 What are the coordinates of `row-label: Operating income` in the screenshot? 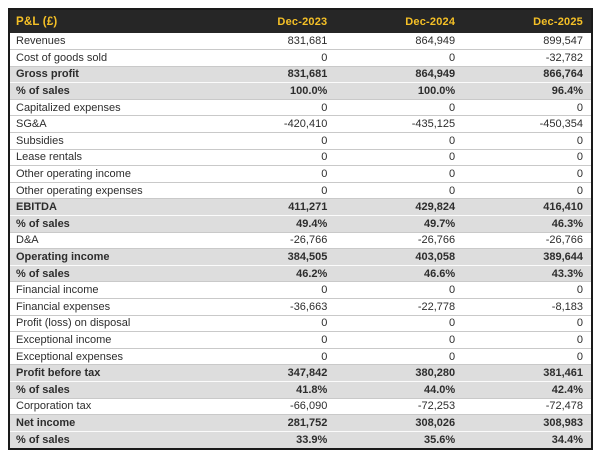 It's located at (63, 257).